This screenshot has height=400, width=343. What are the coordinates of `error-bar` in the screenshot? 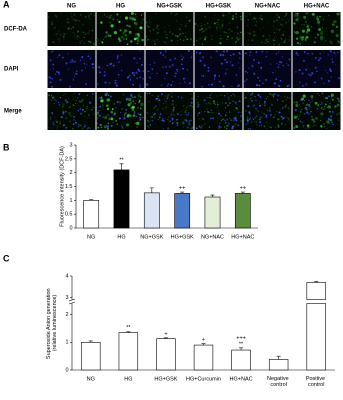 It's located at (121, 166).